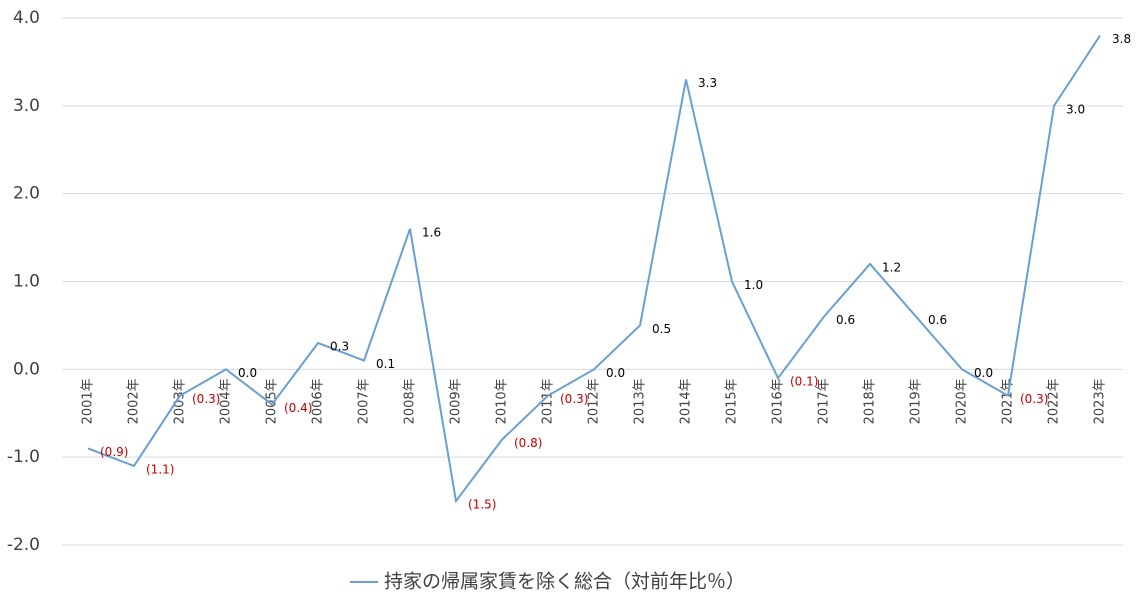 The height and width of the screenshot is (601, 1140). I want to click on x-tick-label: 2012年, so click(594, 401).